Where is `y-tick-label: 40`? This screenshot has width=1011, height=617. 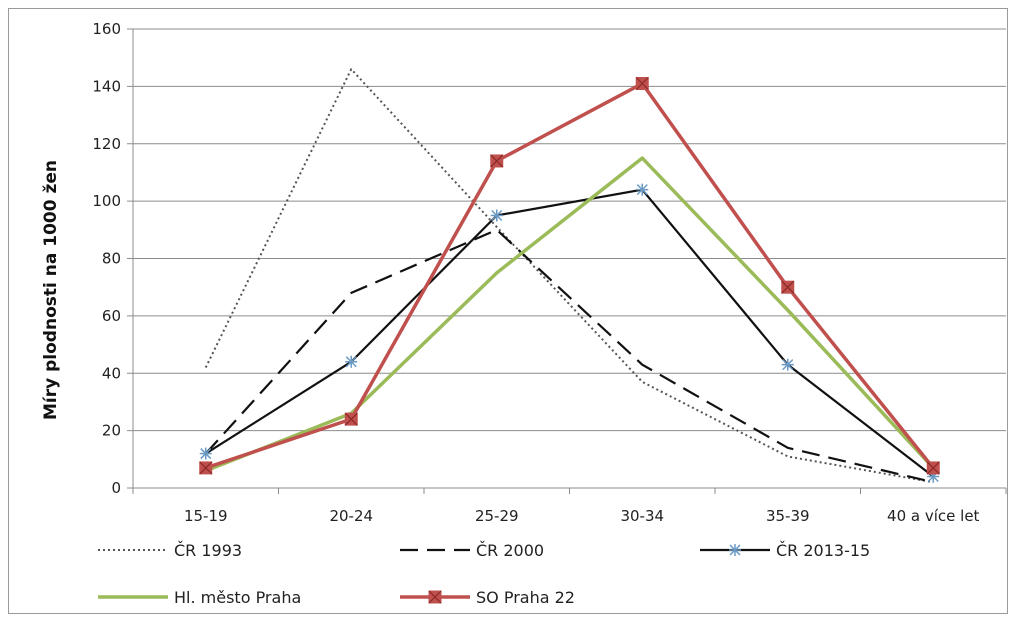 y-tick-label: 40 is located at coordinates (111, 373).